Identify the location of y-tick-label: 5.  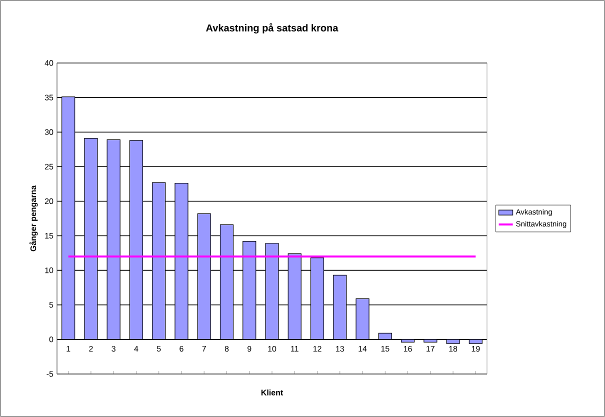
(51, 305).